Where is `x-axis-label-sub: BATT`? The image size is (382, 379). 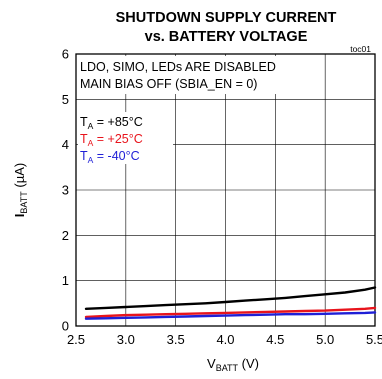
x-axis-label-sub: BATT is located at coordinates (227, 368).